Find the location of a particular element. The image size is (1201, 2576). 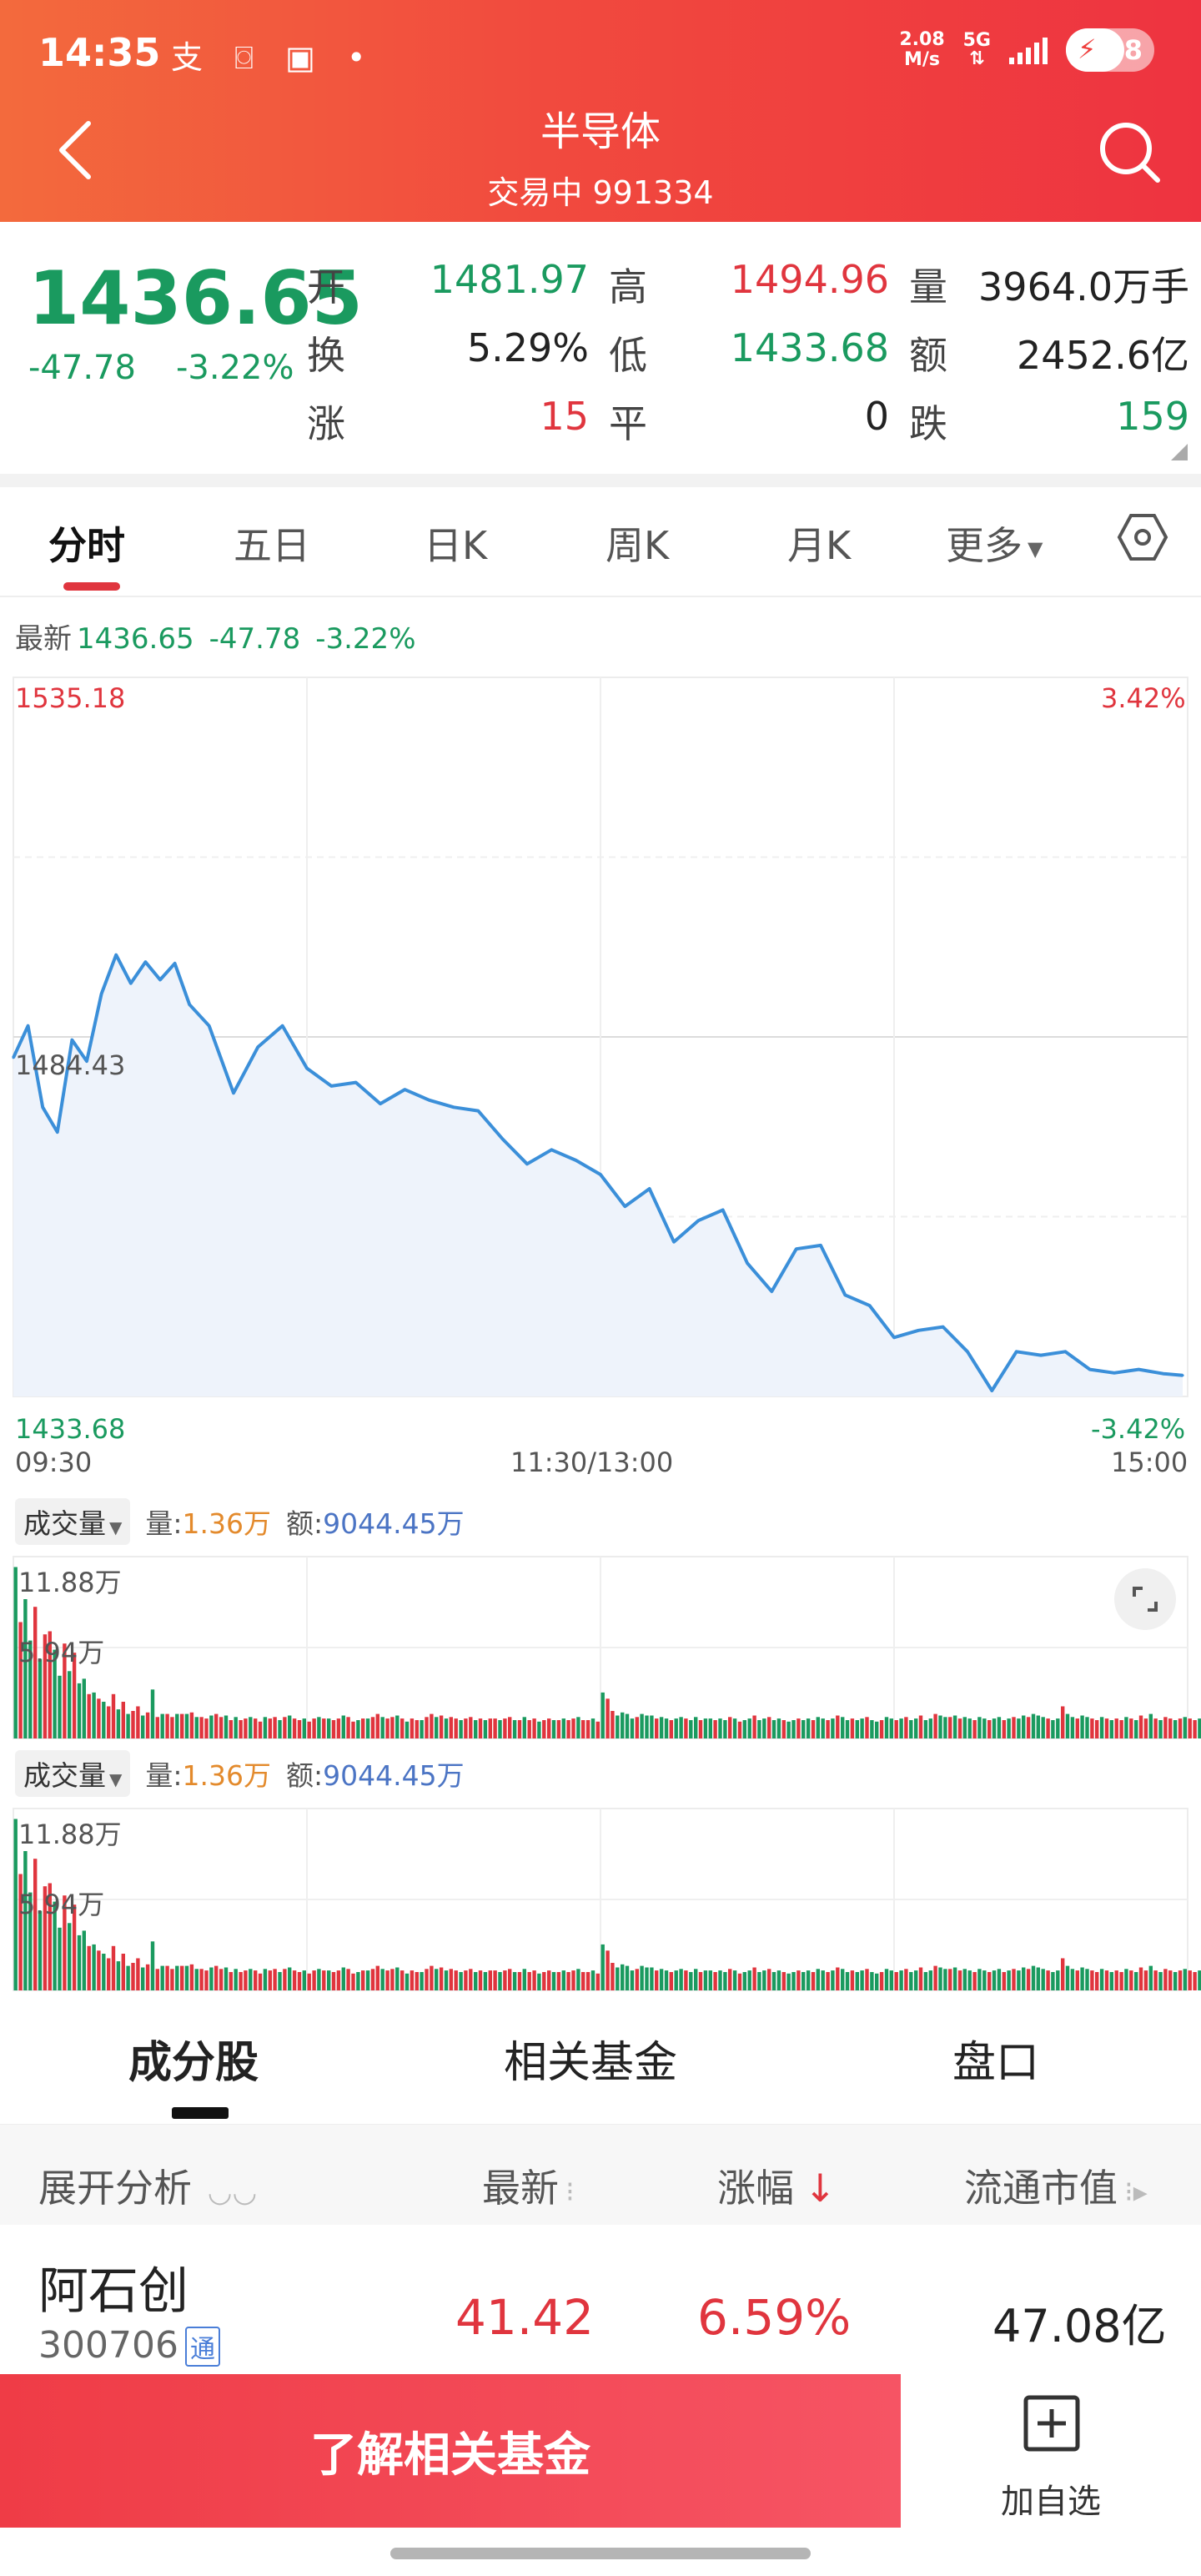

section-tabs: 成分股 相关基金 盘口 is located at coordinates (601, 2061).